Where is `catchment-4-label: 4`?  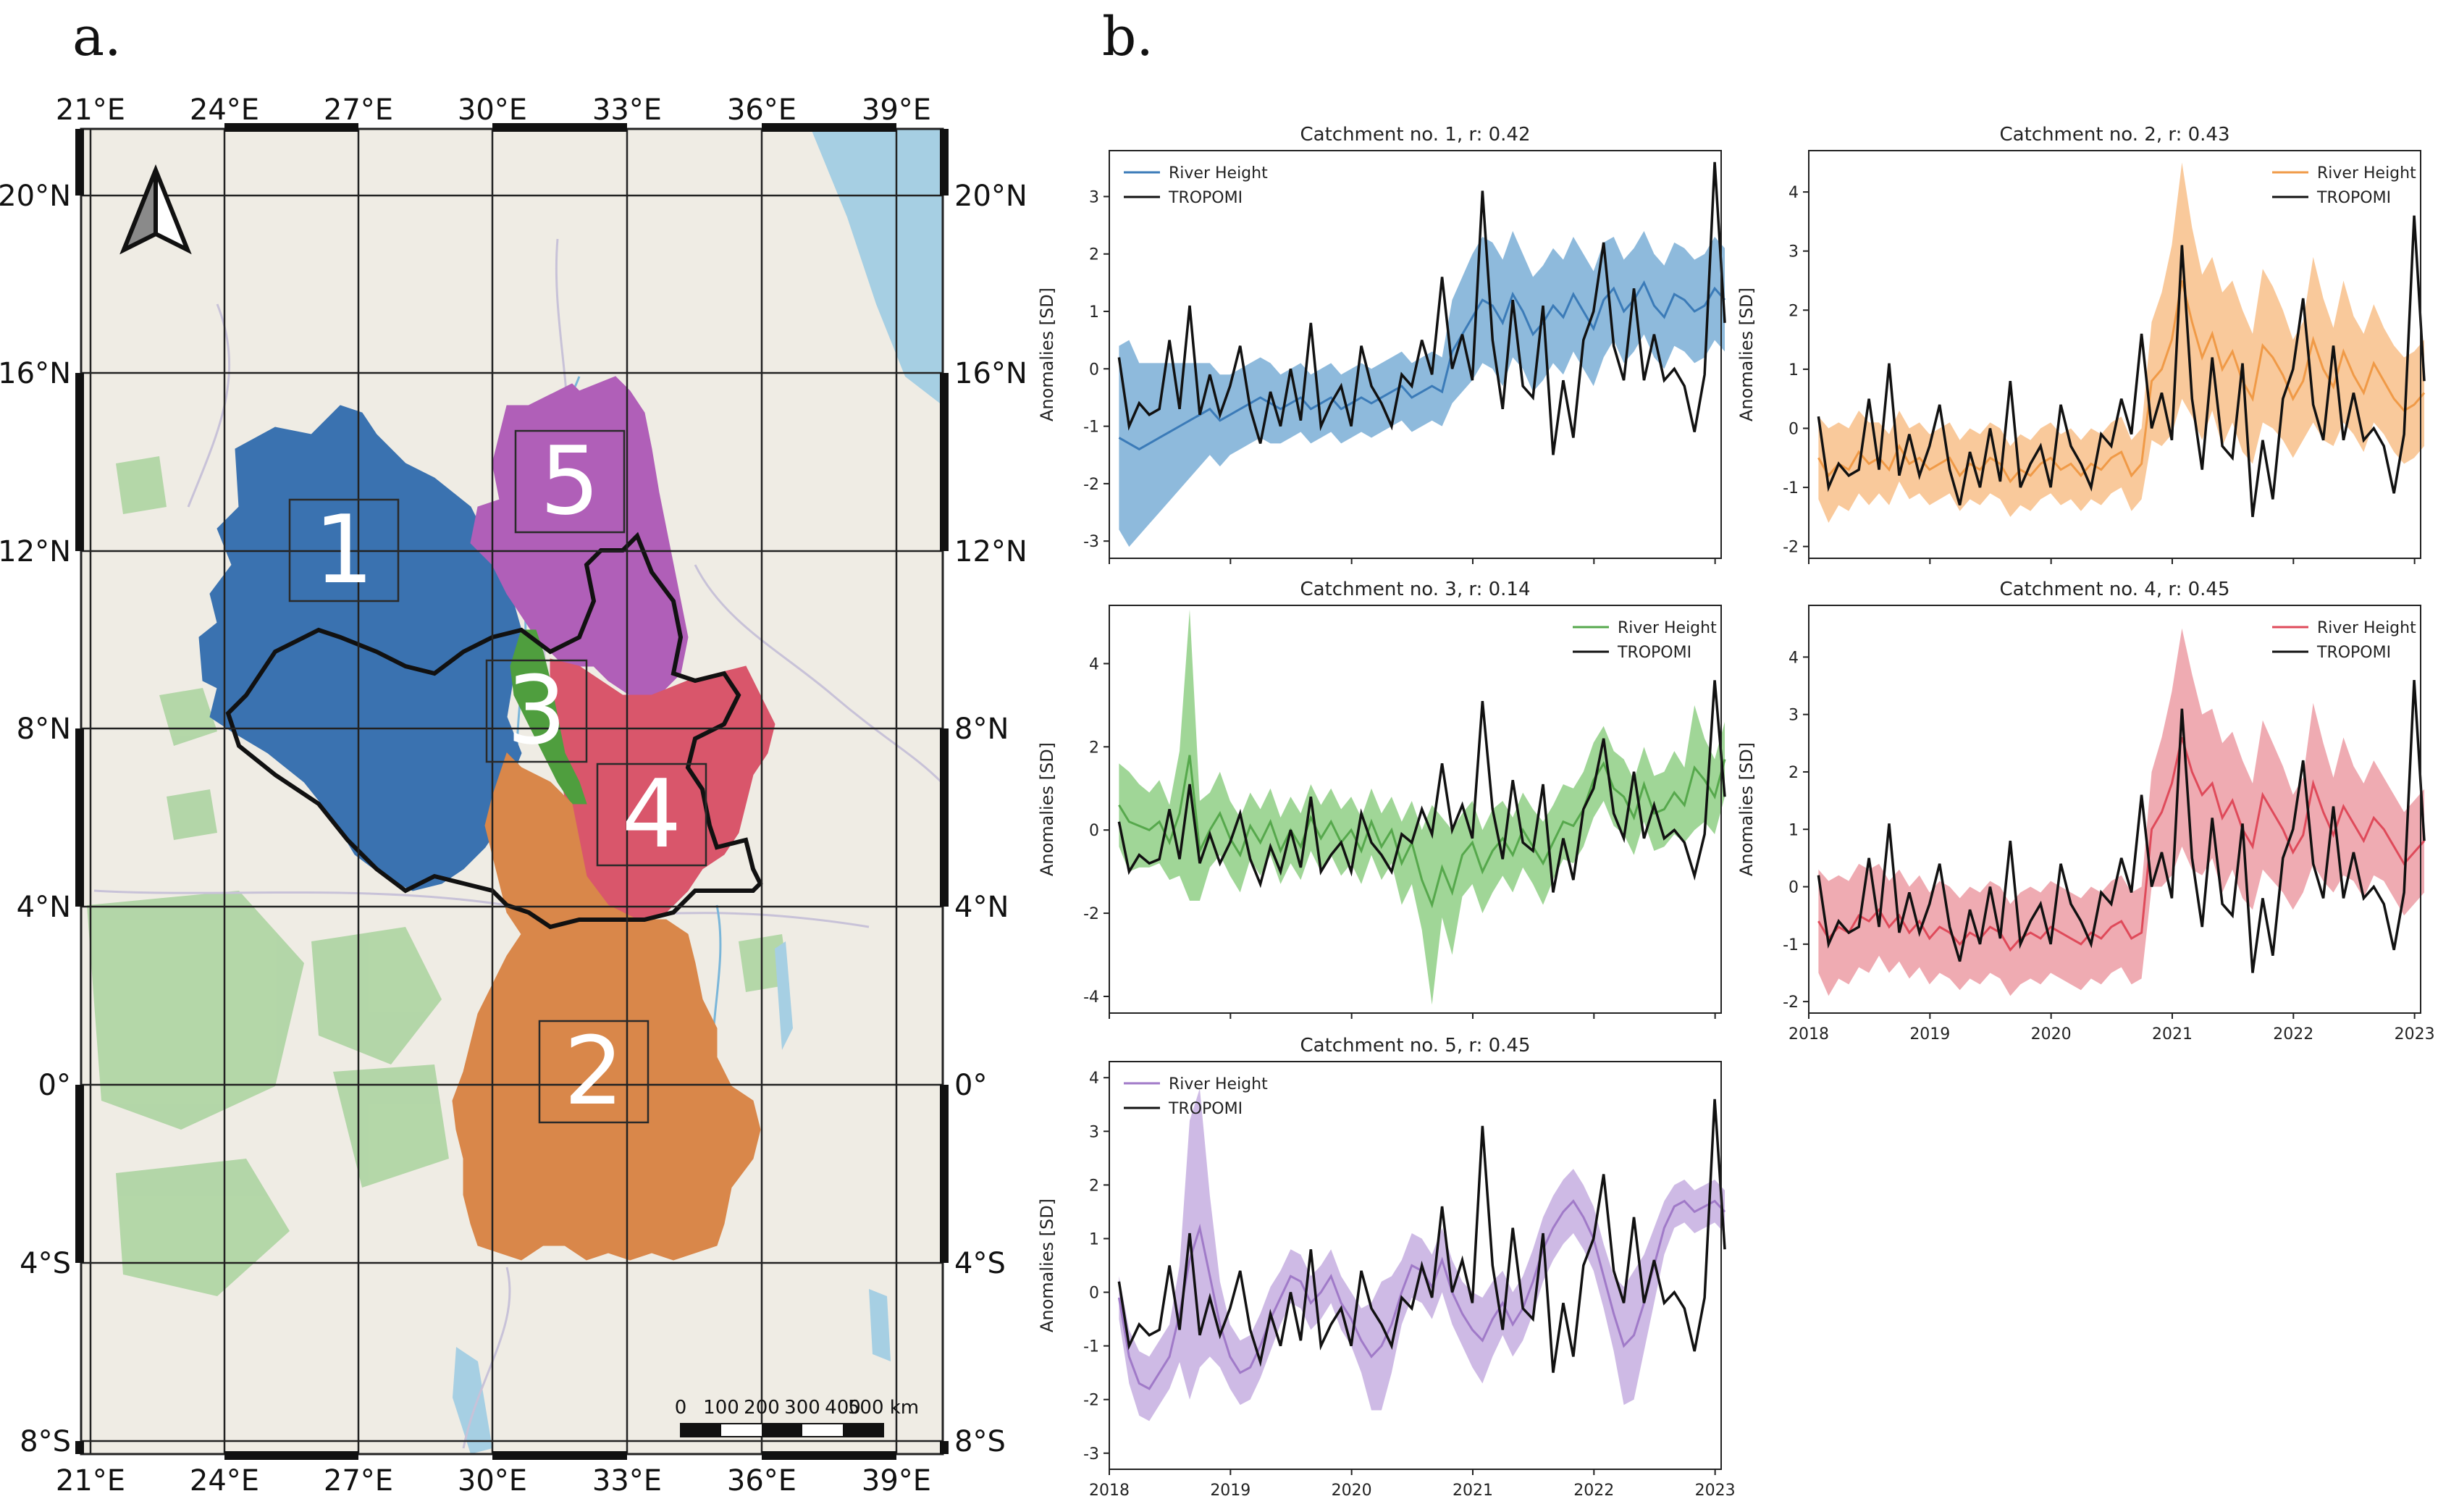 catchment-4-label: 4 is located at coordinates (652, 814).